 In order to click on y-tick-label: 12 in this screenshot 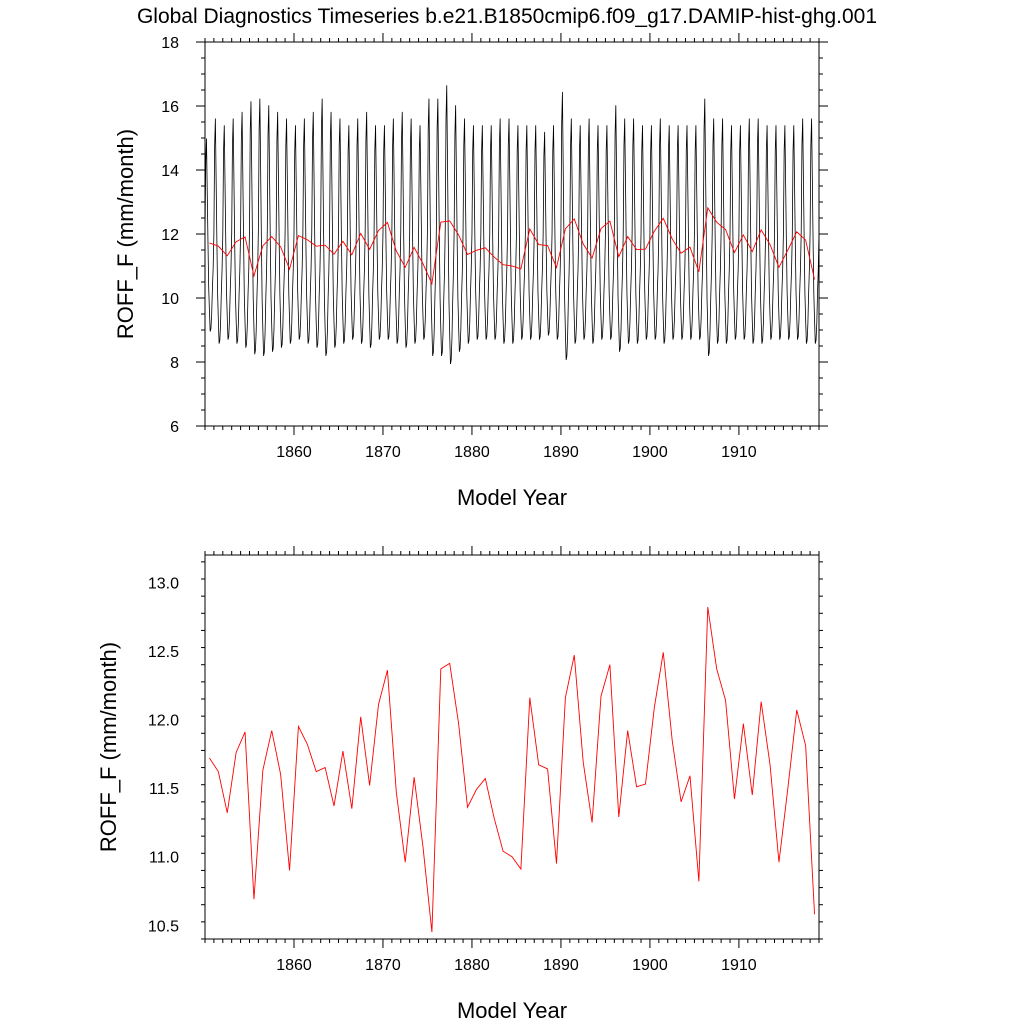, I will do `click(170, 235)`.